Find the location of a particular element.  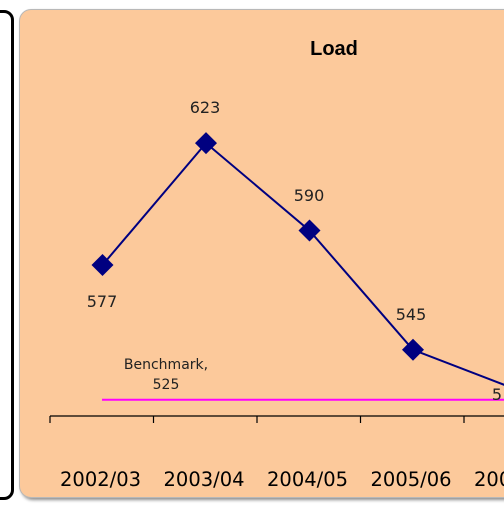

x-axis-tick-labels: 2002/03 2003/04 2004/05 2005/06 200 is located at coordinates (282, 479).